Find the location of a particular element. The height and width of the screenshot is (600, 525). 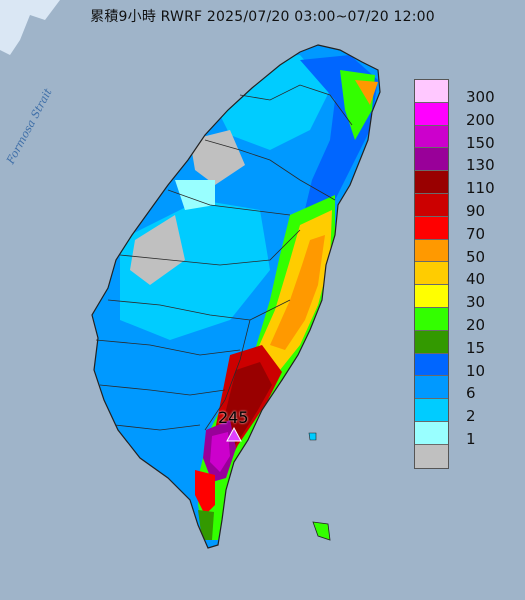

legend-label: 20 is located at coordinates (476, 325).